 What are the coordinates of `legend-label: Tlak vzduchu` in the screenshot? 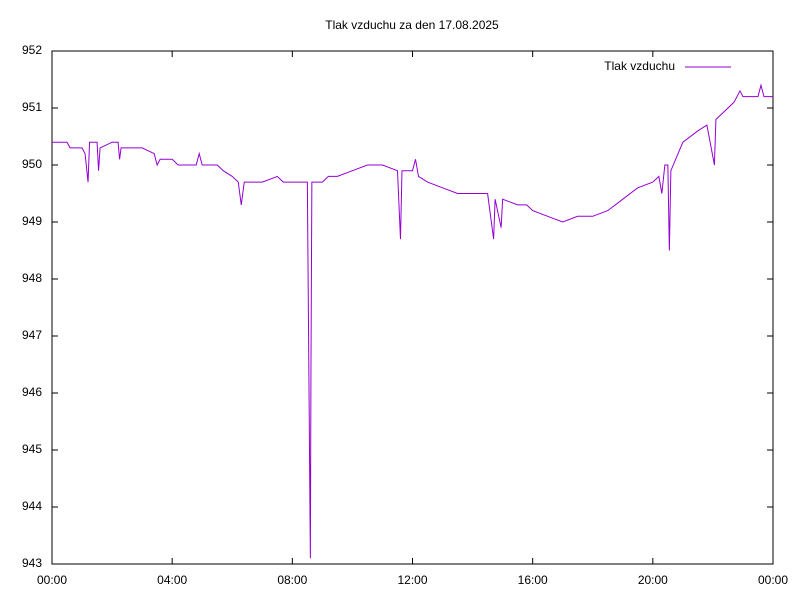 It's located at (639, 66).